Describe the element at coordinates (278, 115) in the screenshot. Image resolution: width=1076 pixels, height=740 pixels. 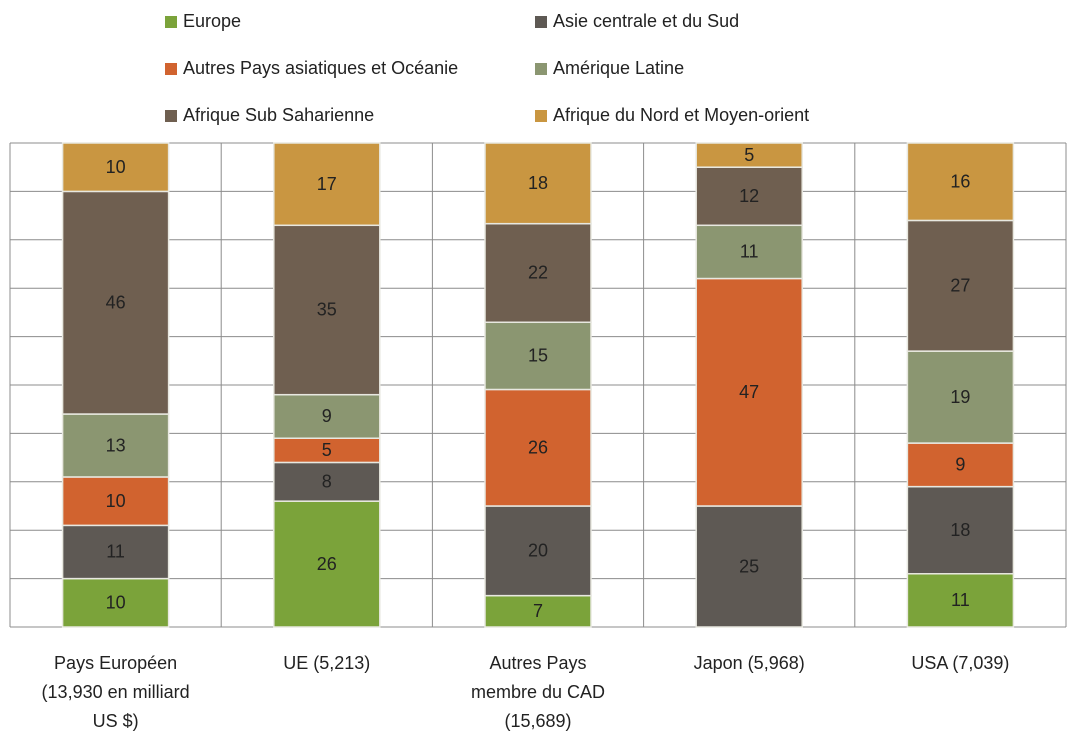
I see `legend-label: Afrique Sub Saharienne` at that location.